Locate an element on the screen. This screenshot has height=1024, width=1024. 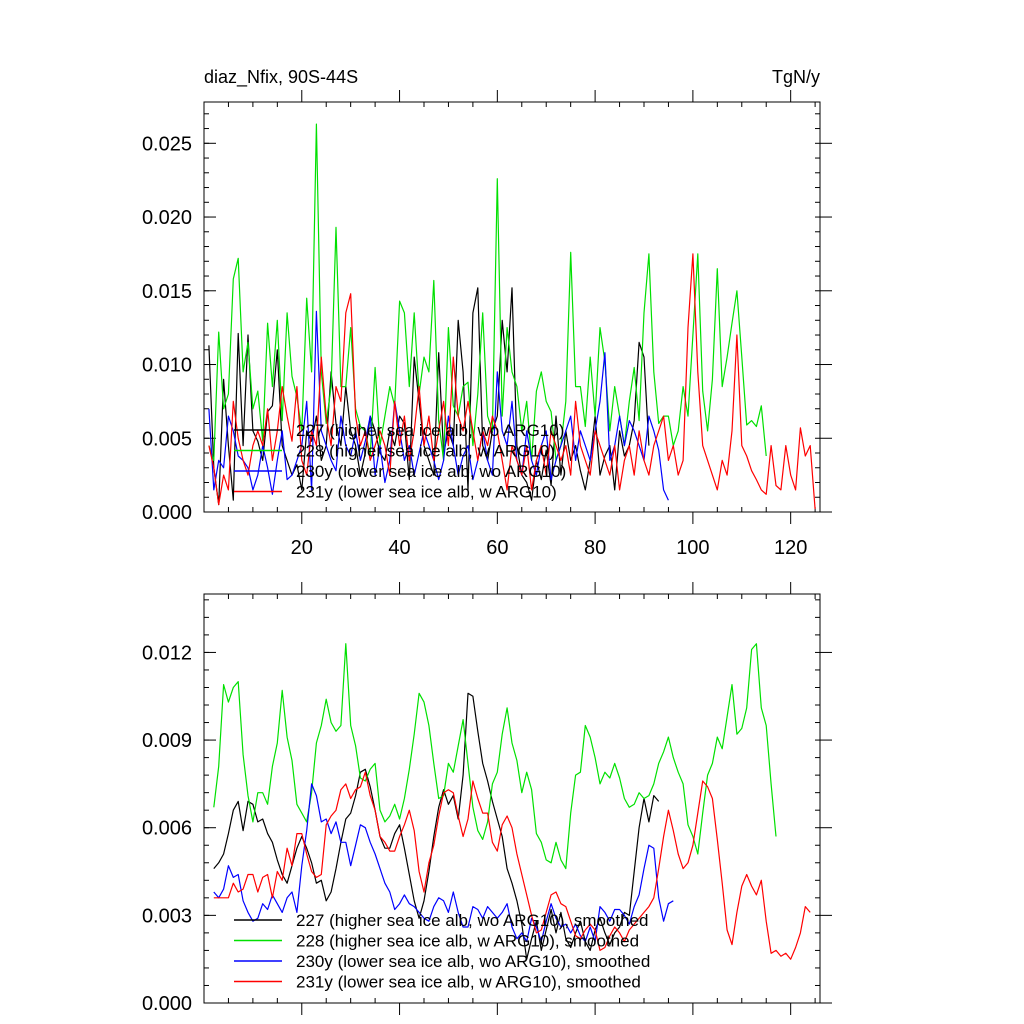
y-tick-label: 0.015 is located at coordinates (167, 292).